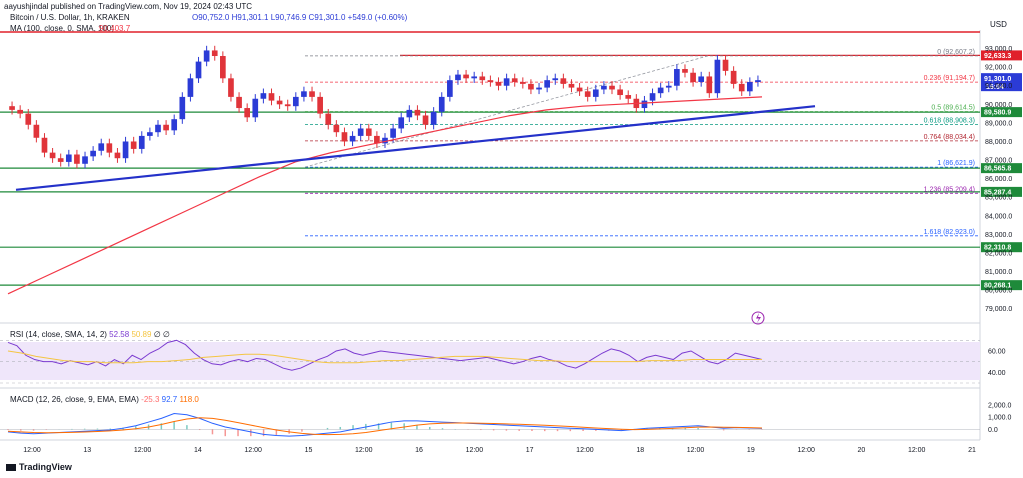  Describe the element at coordinates (253, 450) in the screenshot. I see `time-tick-label: 12:00` at that location.